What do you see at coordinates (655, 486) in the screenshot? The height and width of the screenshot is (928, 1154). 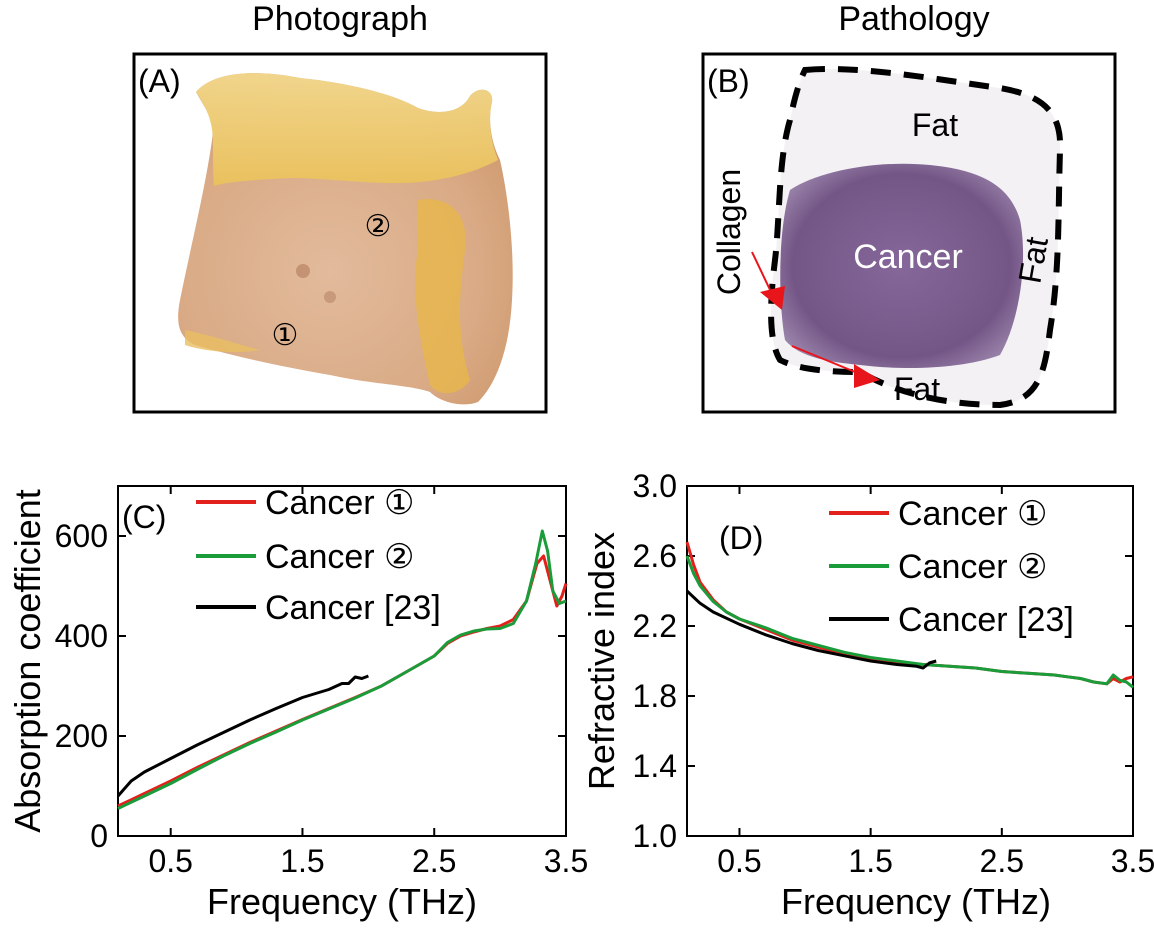 I see `y-tick-label: 3.0` at bounding box center [655, 486].